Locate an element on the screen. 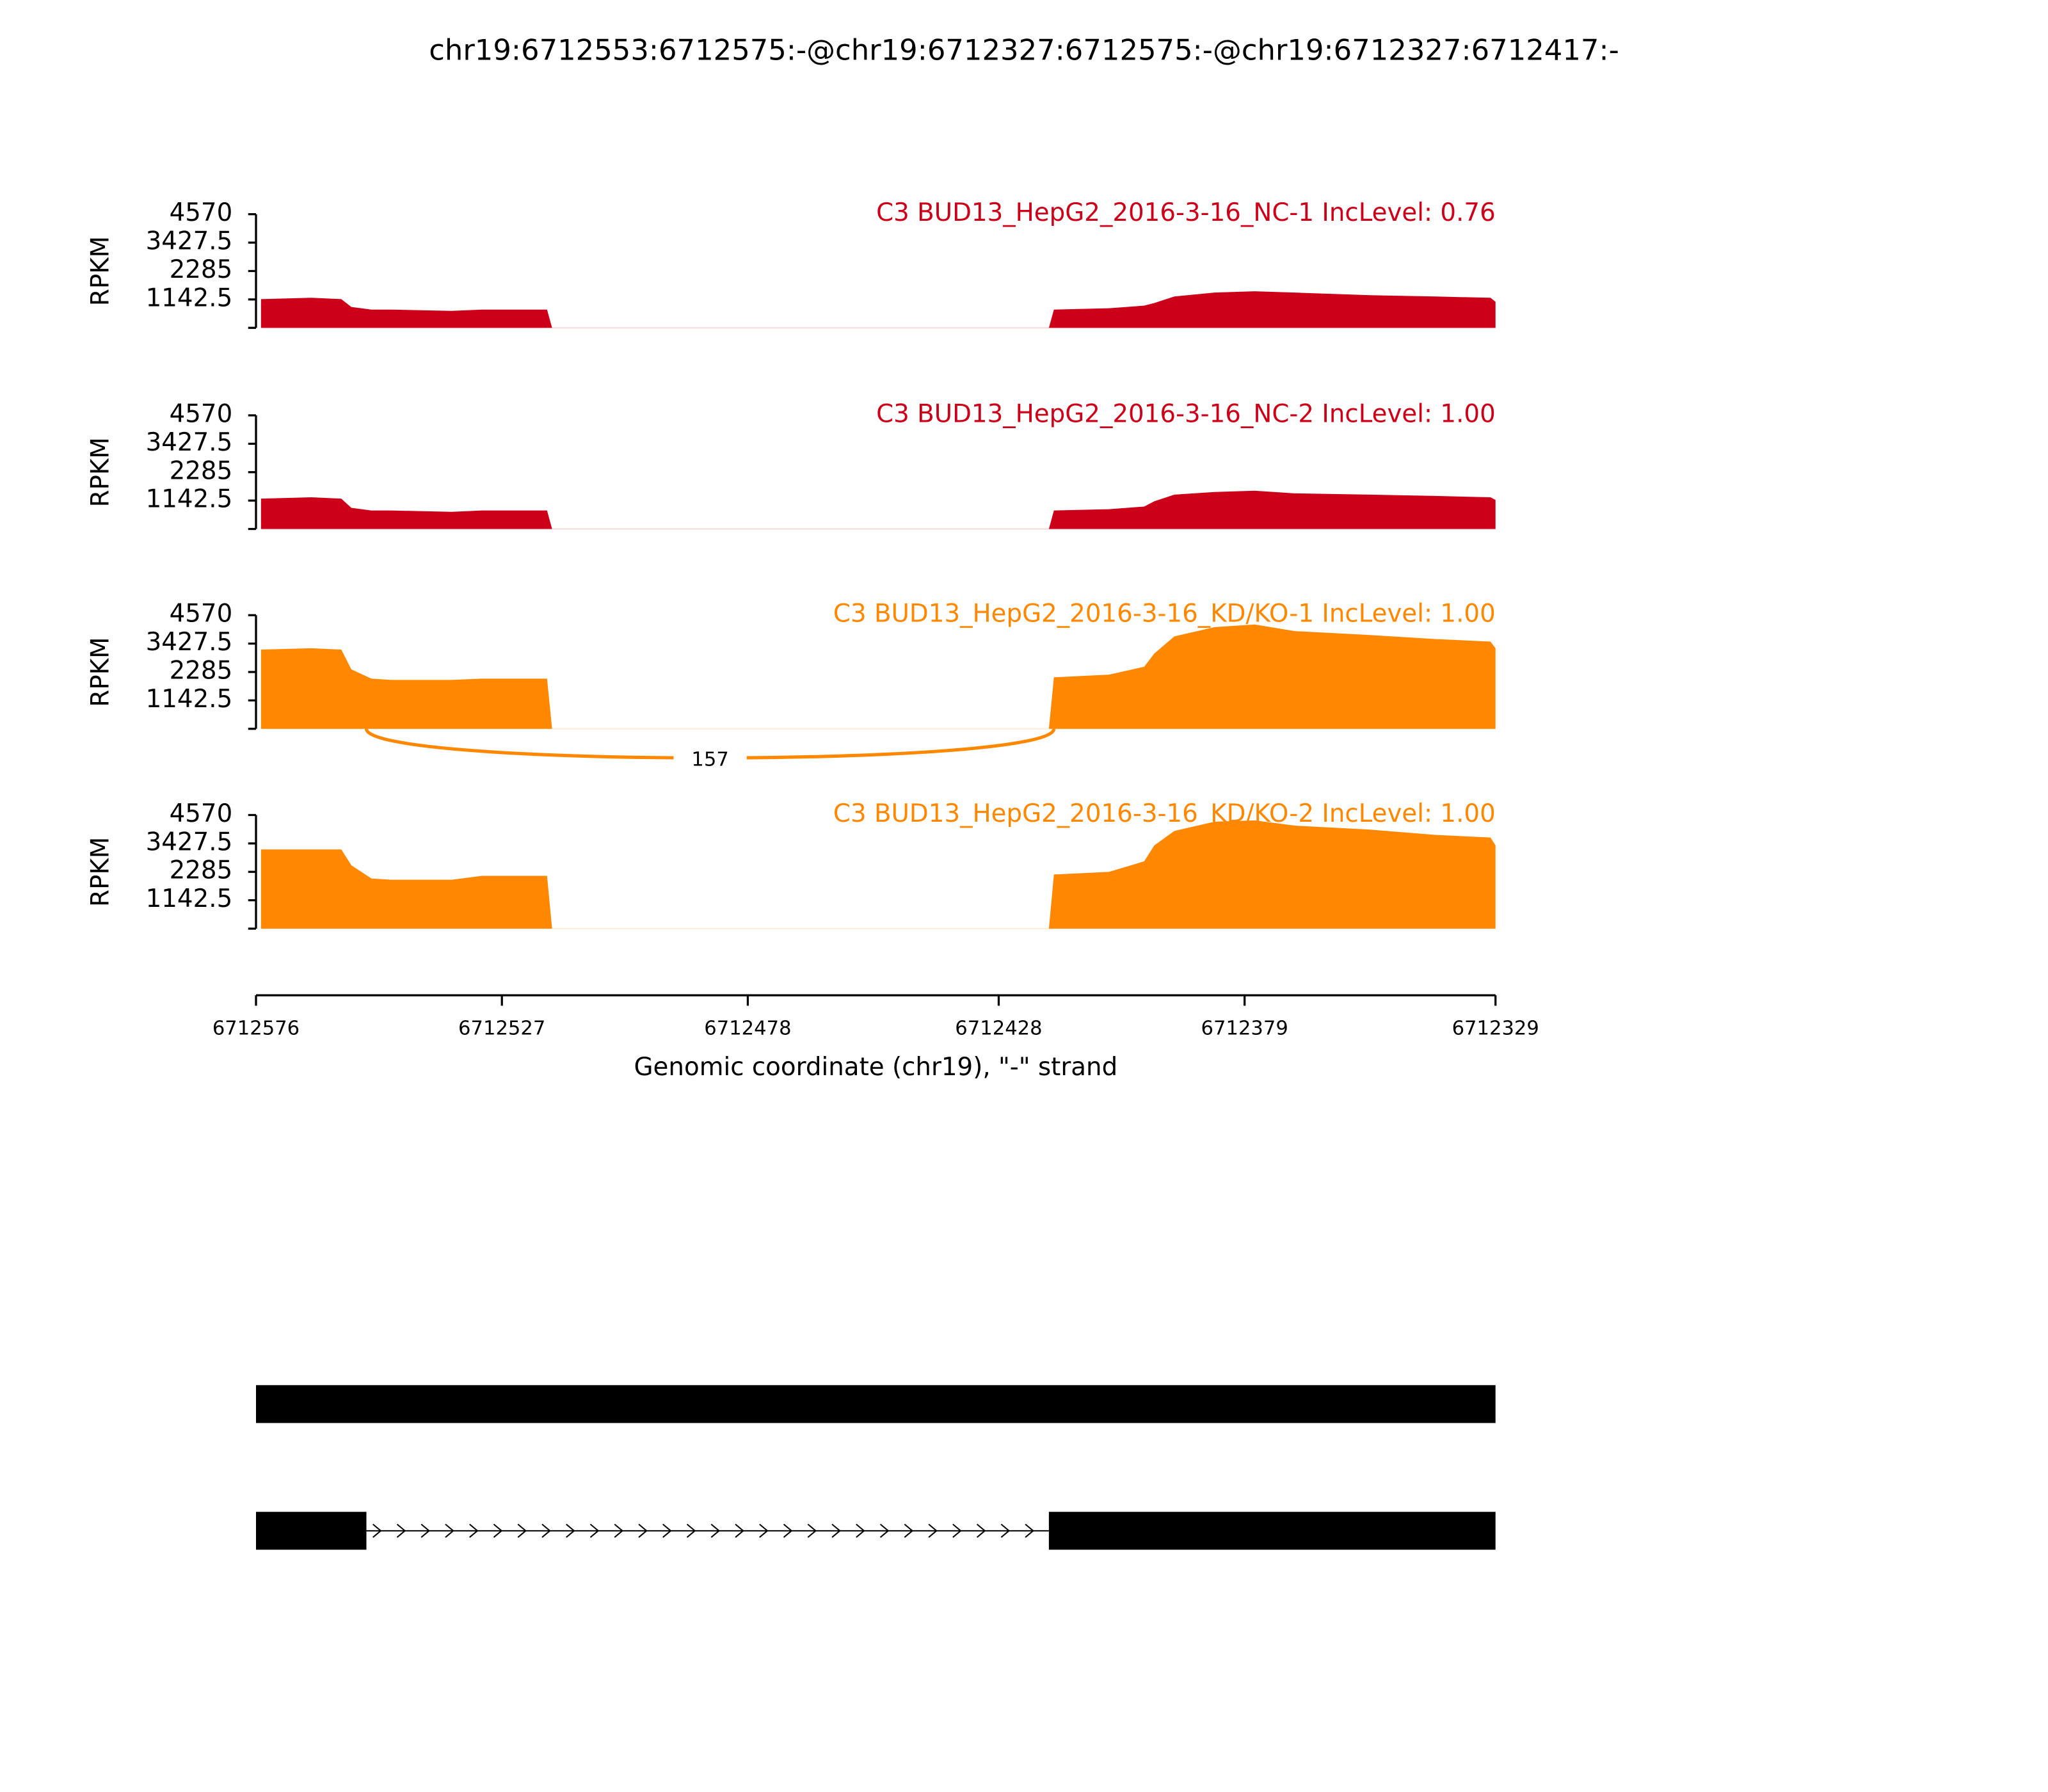 The width and height of the screenshot is (2048, 1792). junction-count: 157 is located at coordinates (709, 759).